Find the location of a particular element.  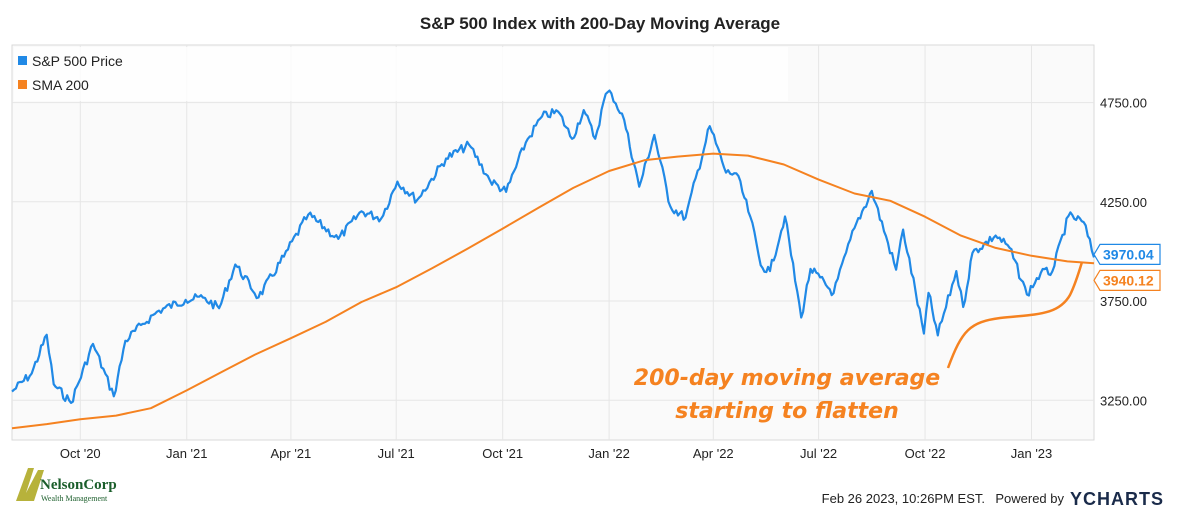

x-tick-label: Jan '23 is located at coordinates (1032, 453).